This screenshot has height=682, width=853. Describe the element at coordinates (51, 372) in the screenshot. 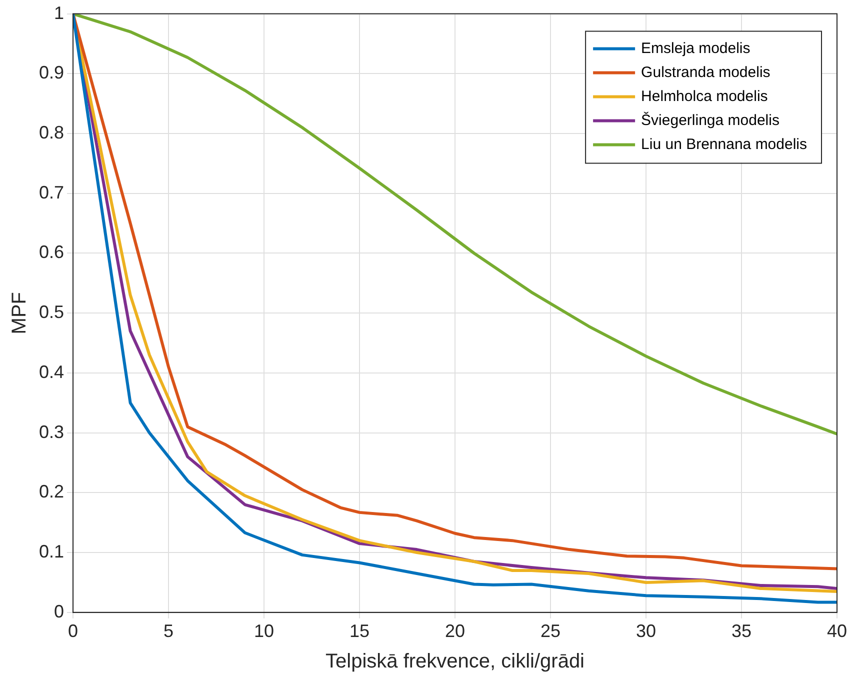

I see `y-tick-label: 0.4` at that location.